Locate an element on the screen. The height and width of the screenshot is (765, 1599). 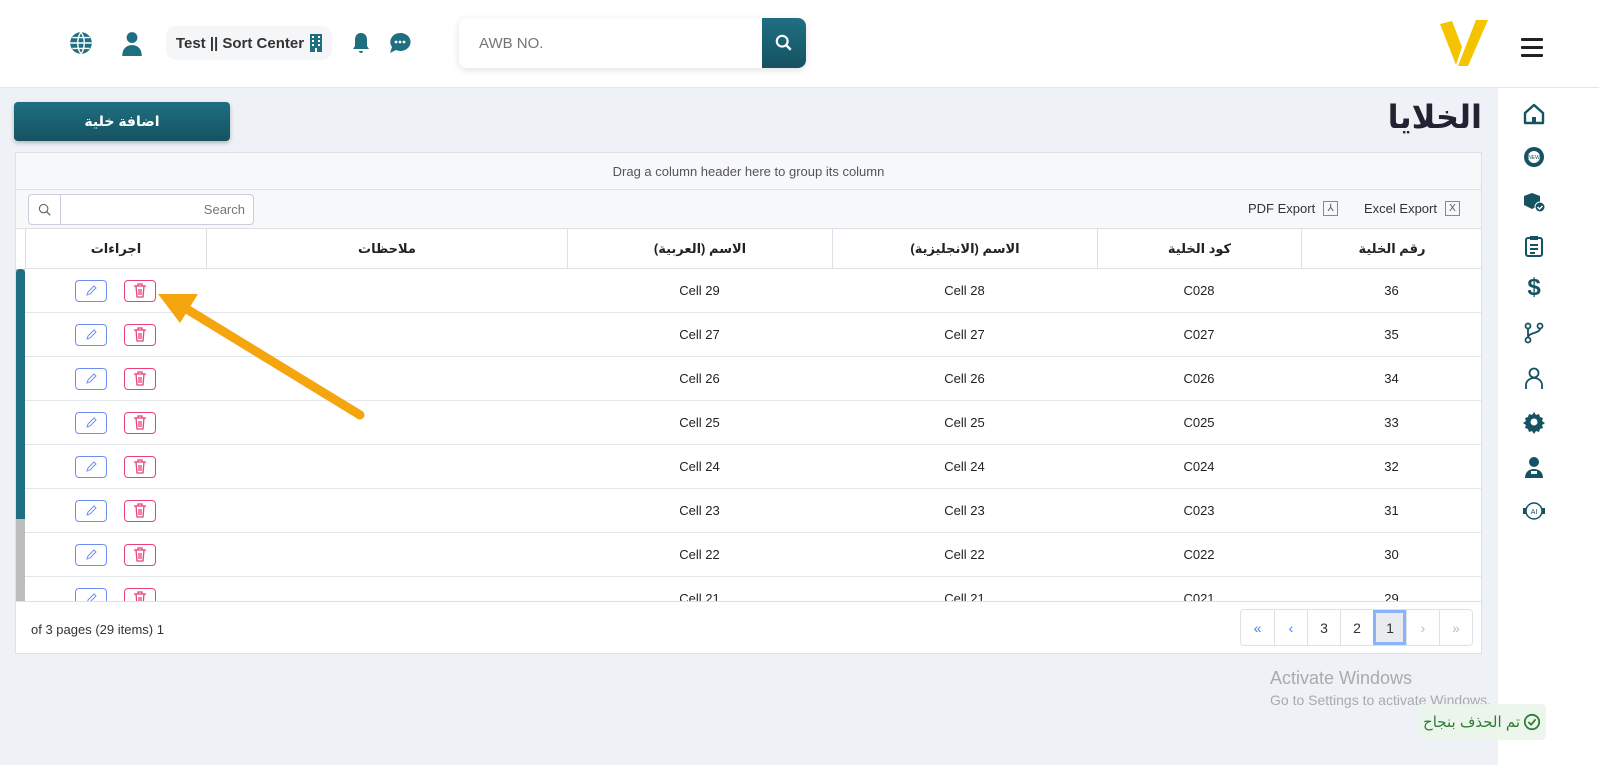
gear-icon is located at coordinates (1534, 422).